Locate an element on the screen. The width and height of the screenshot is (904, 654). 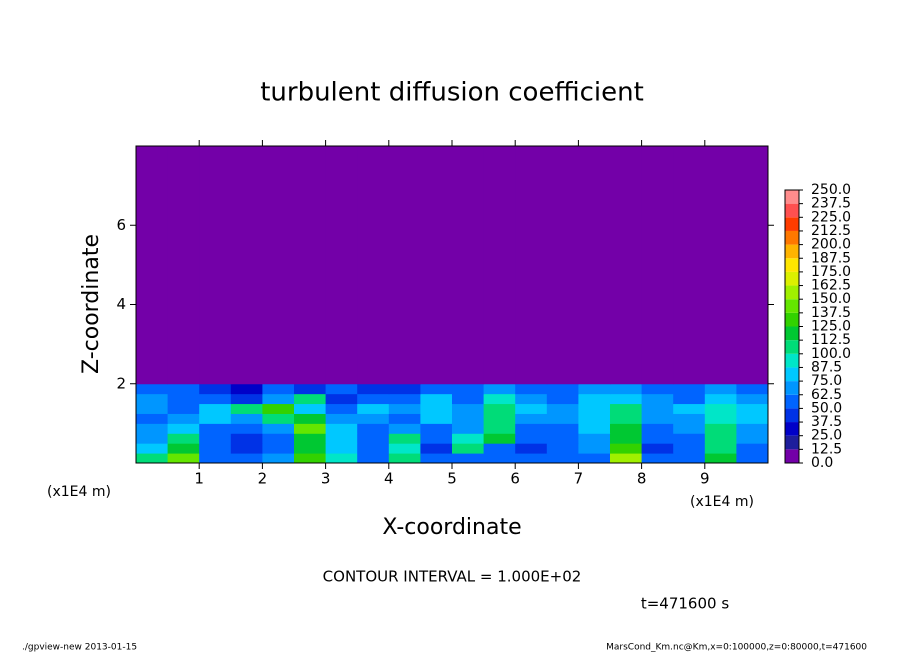
x-axis-label: X-coordinate is located at coordinates (451, 527).